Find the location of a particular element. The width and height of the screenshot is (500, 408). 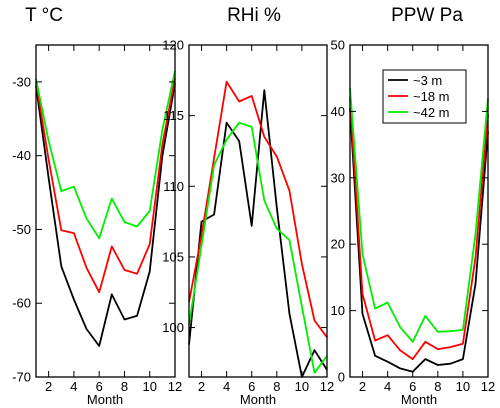

legend-label-3m: ~3 m is located at coordinates (427, 80).